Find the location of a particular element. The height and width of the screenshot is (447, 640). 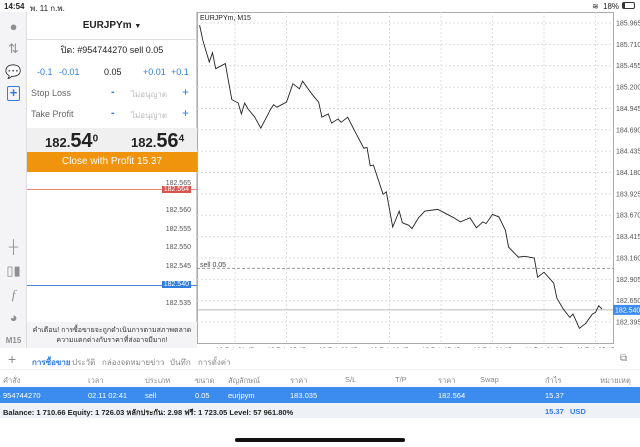

take-profit-label: Take Profit is located at coordinates (52, 114).